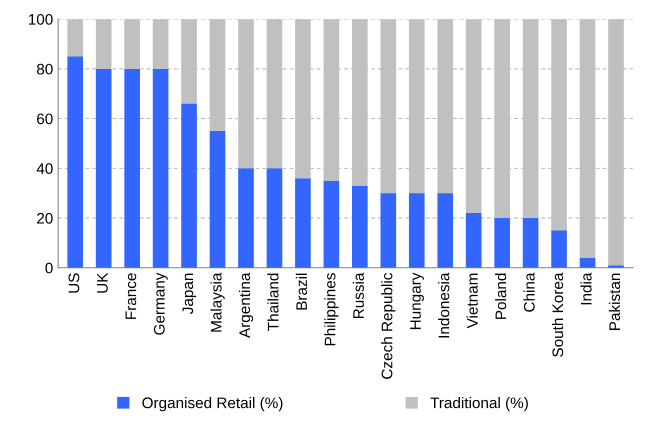 This screenshot has width=646, height=425. What do you see at coordinates (45, 118) in the screenshot?
I see `y-tick-label: 60` at bounding box center [45, 118].